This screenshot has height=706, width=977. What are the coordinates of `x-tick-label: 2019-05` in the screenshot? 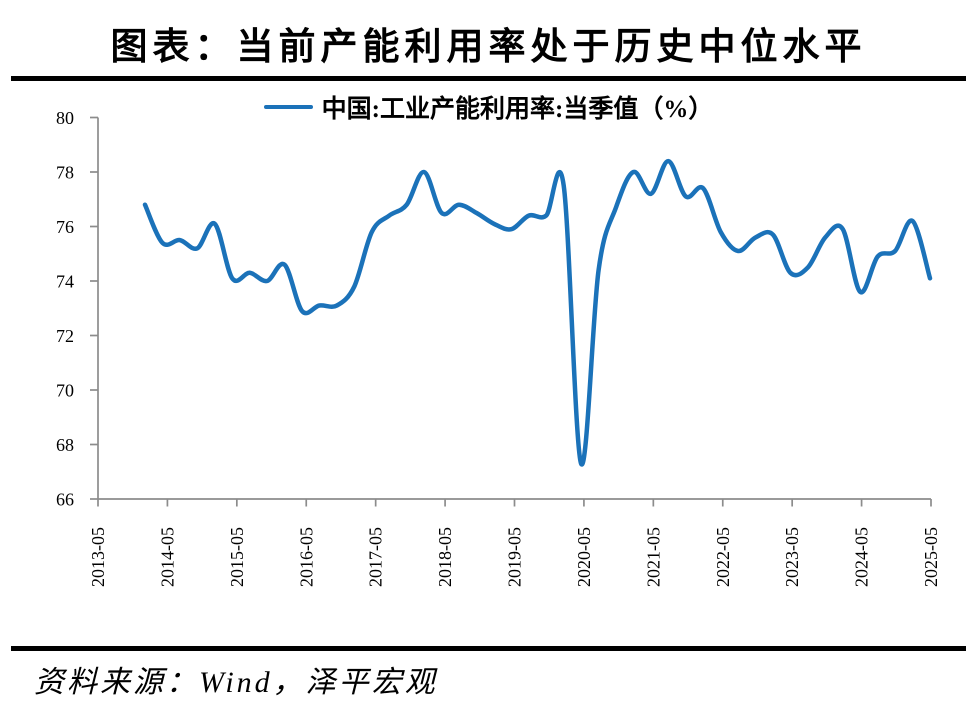 It's located at (515, 557).